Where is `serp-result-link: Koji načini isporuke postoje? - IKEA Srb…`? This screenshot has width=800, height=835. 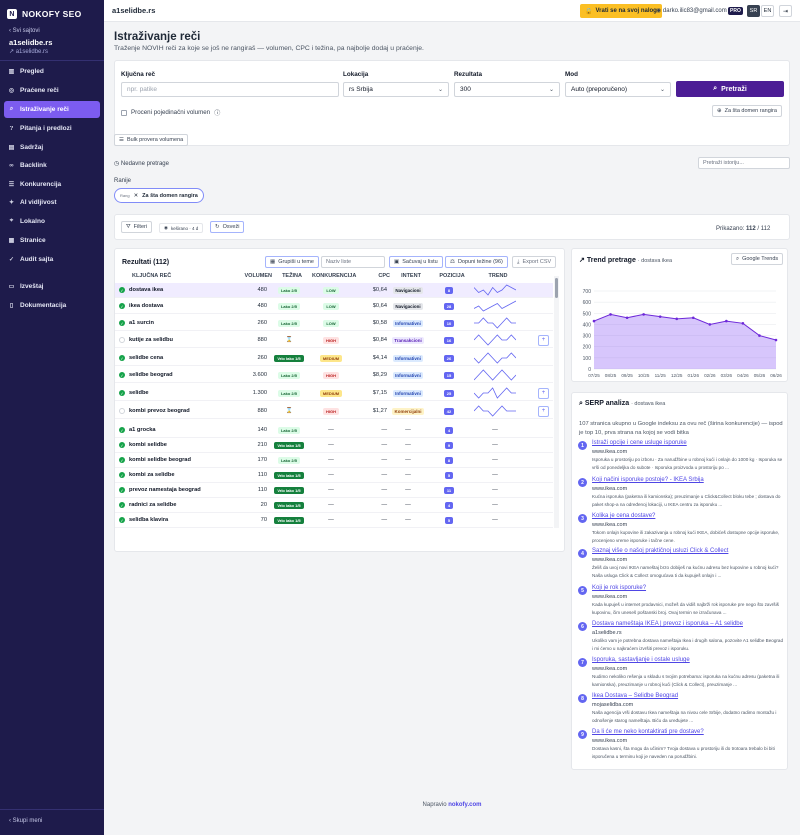 serp-result-link: Koji načini isporuke postoje? - IKEA Srb… is located at coordinates (648, 480).